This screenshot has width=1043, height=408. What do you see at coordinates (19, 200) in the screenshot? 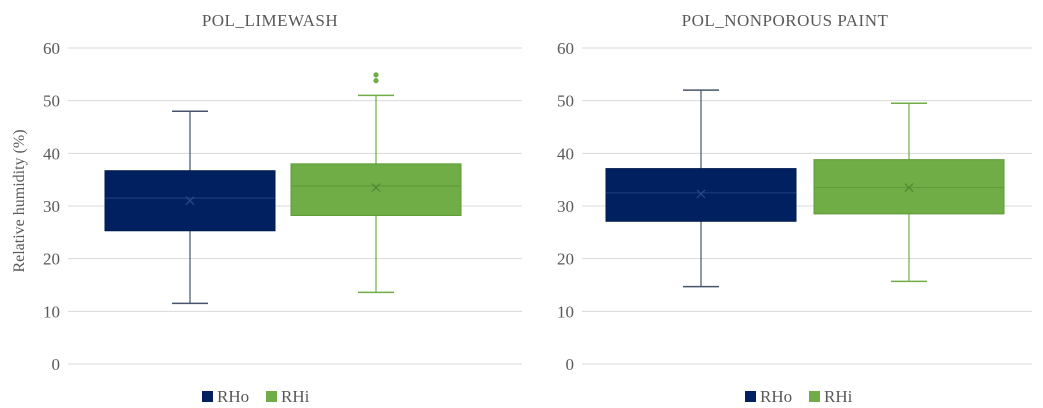
I see `y-axis-label: Relative humidity (%)` at bounding box center [19, 200].